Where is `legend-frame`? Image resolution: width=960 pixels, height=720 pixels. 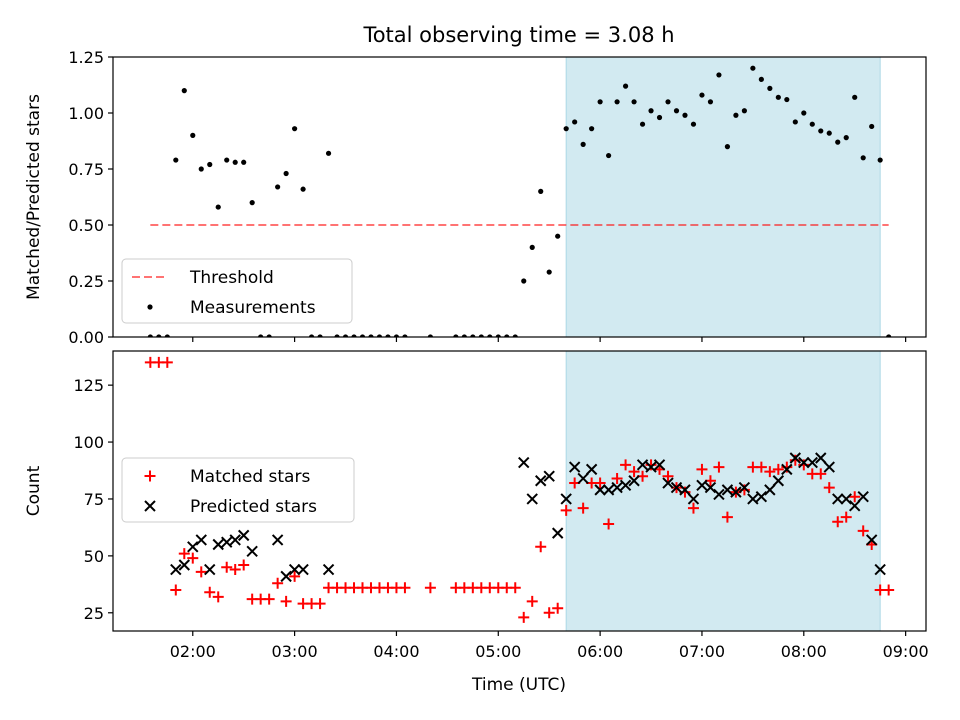
legend-frame is located at coordinates (238, 490).